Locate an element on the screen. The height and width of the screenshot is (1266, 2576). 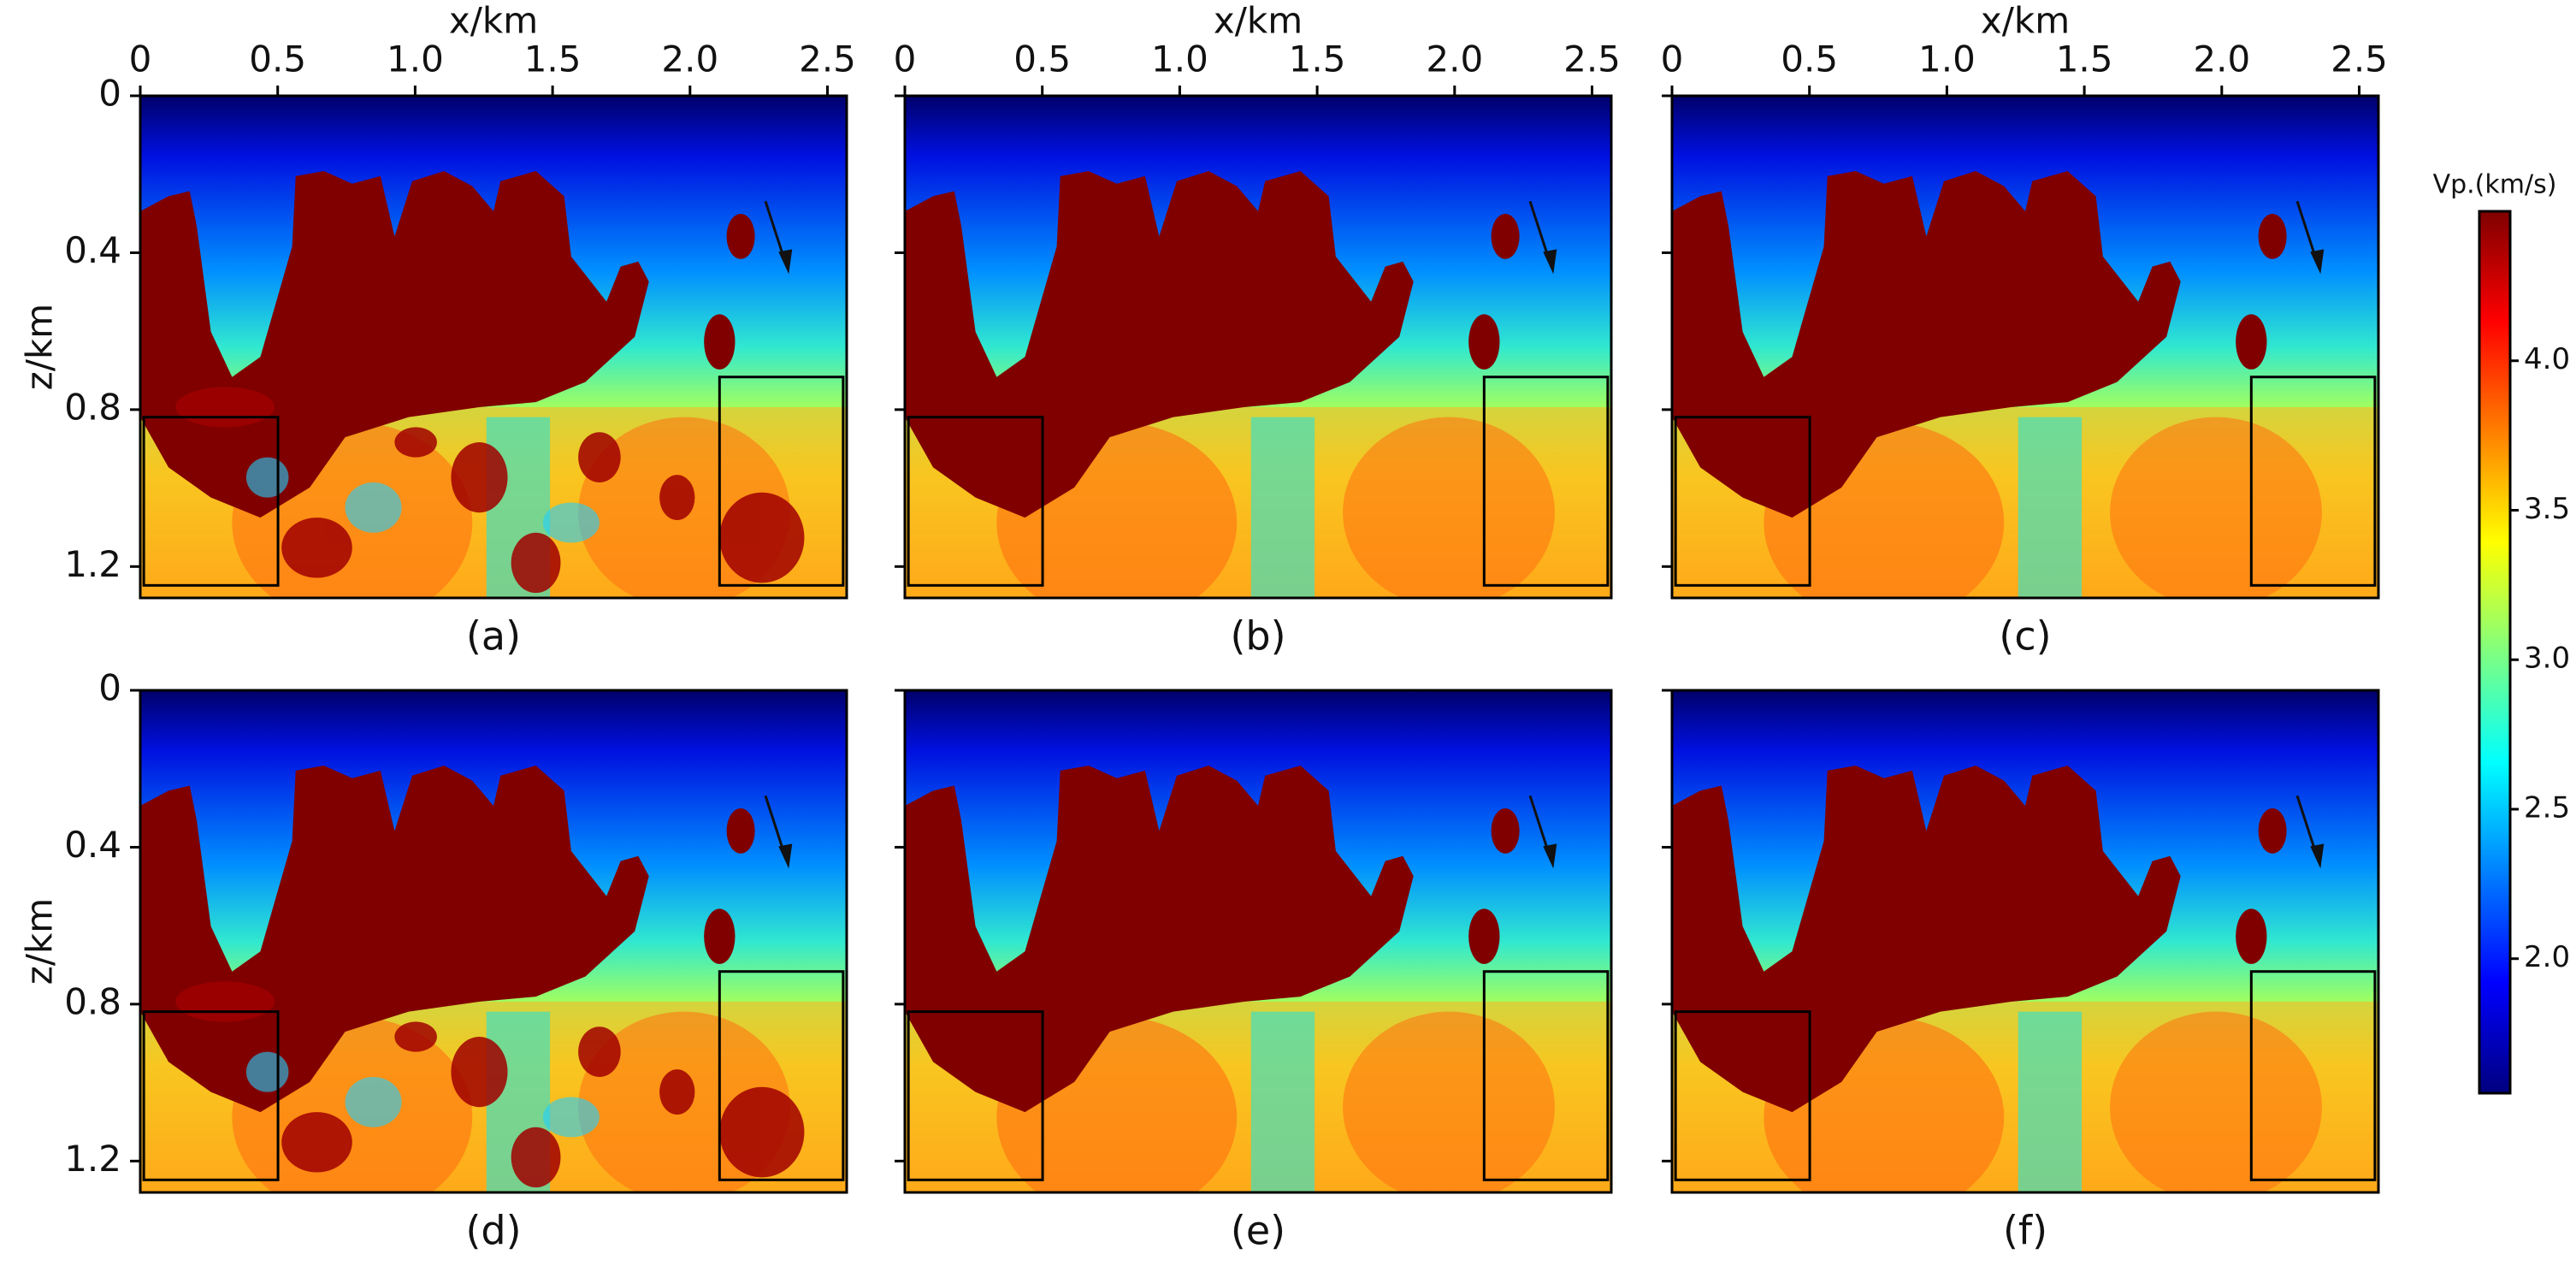
panel-caption: (e) is located at coordinates (1258, 1231).